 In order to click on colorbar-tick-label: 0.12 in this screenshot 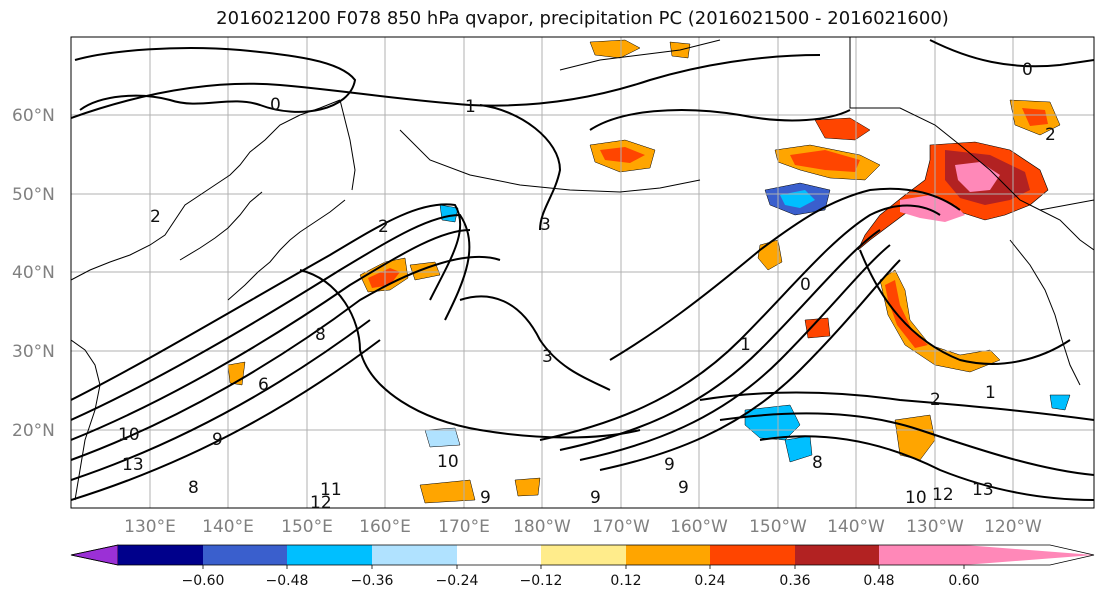, I will do `click(625, 581)`.